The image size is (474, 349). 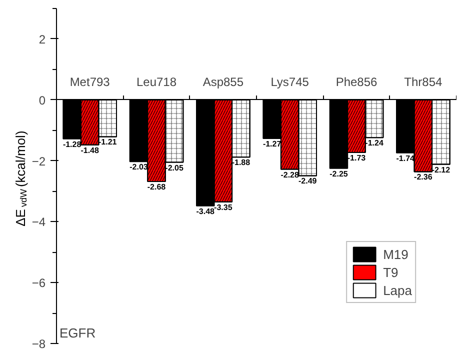 What do you see at coordinates (423, 177) in the screenshot?
I see `data-label: -2.36` at bounding box center [423, 177].